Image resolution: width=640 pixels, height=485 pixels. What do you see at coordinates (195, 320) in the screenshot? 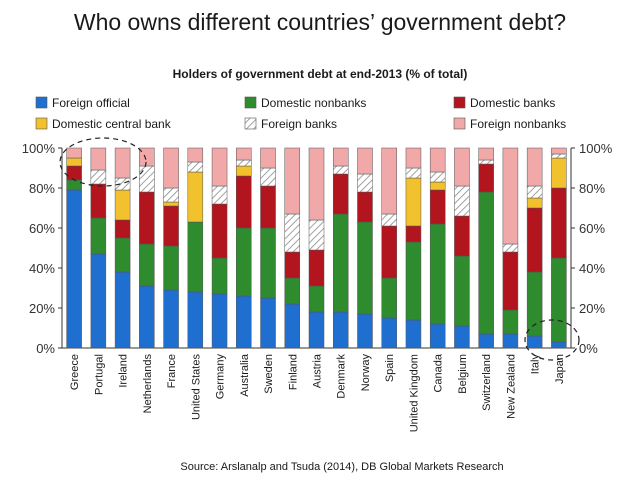
I see `bar-united-states-foreign-official` at bounding box center [195, 320].